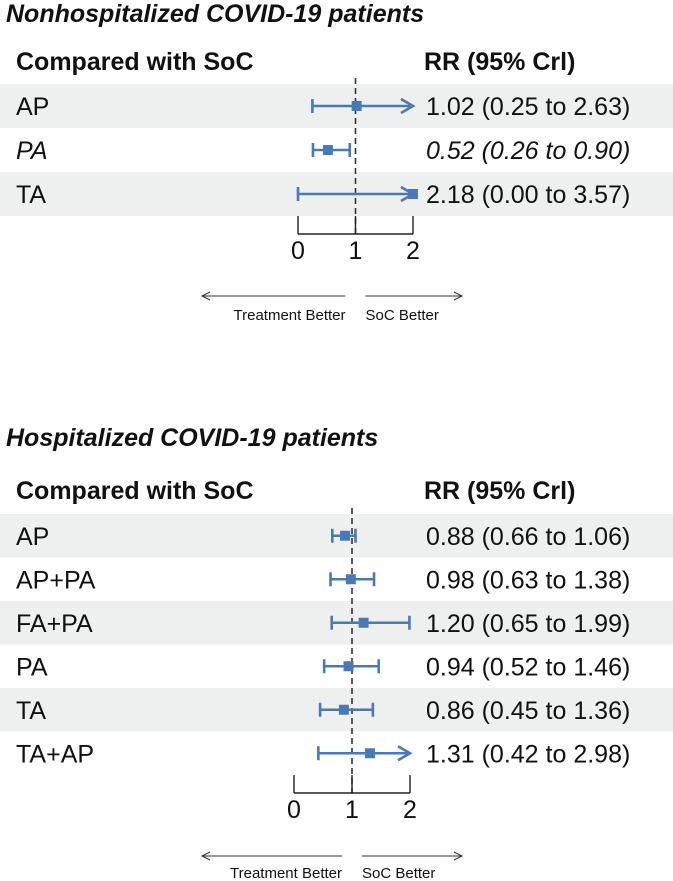  What do you see at coordinates (528, 107) in the screenshot?
I see `rr-value-text: 1.02 (0.25 to 2.63)` at bounding box center [528, 107].